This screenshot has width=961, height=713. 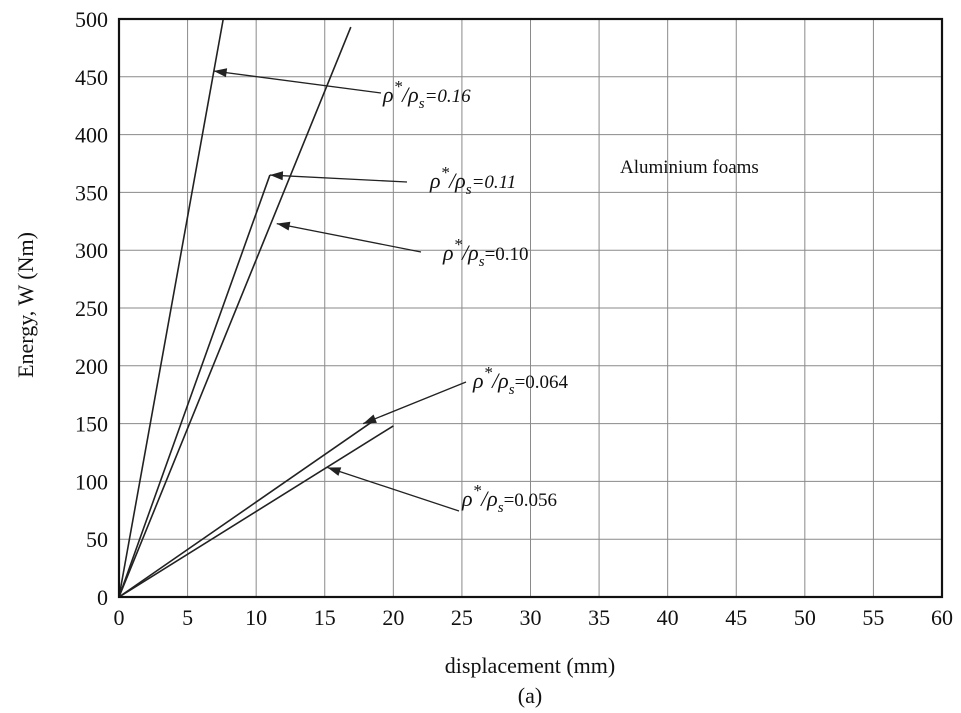 What do you see at coordinates (509, 498) in the screenshot?
I see `series-annotation-label: ρ*/ρs=0.056` at bounding box center [509, 498].